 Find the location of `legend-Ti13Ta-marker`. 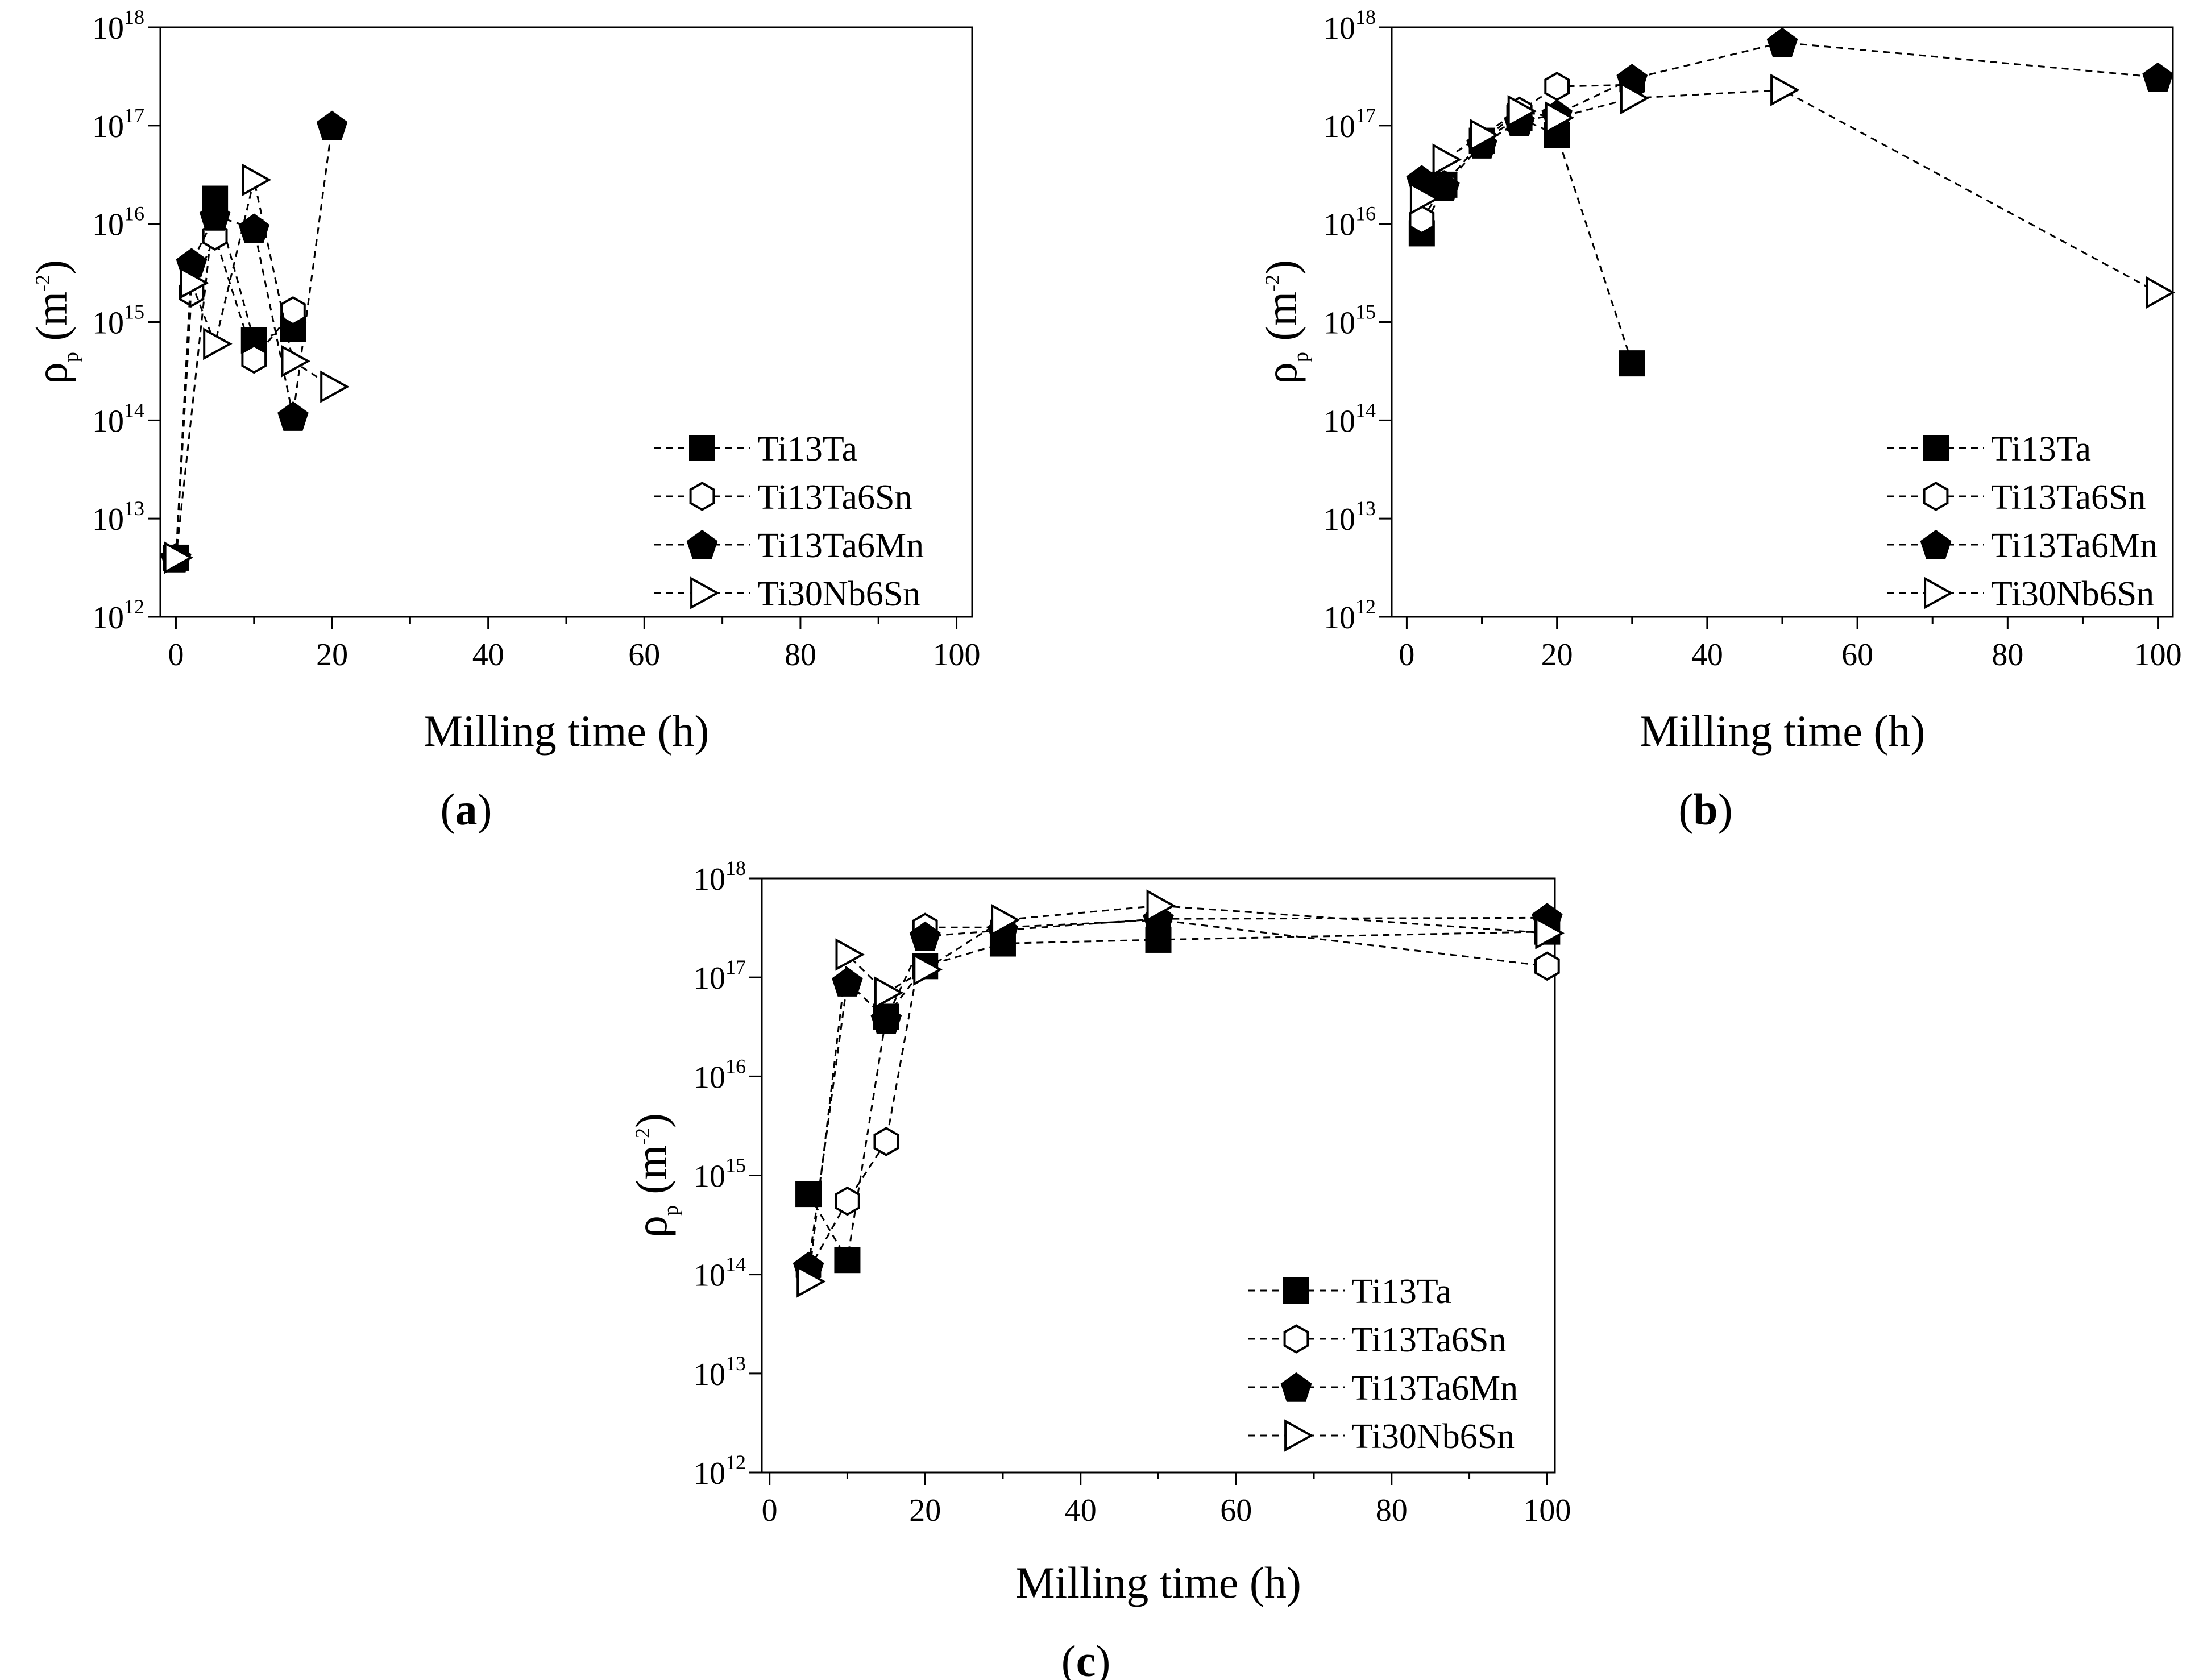

legend-Ti13Ta-marker is located at coordinates (1936, 448).